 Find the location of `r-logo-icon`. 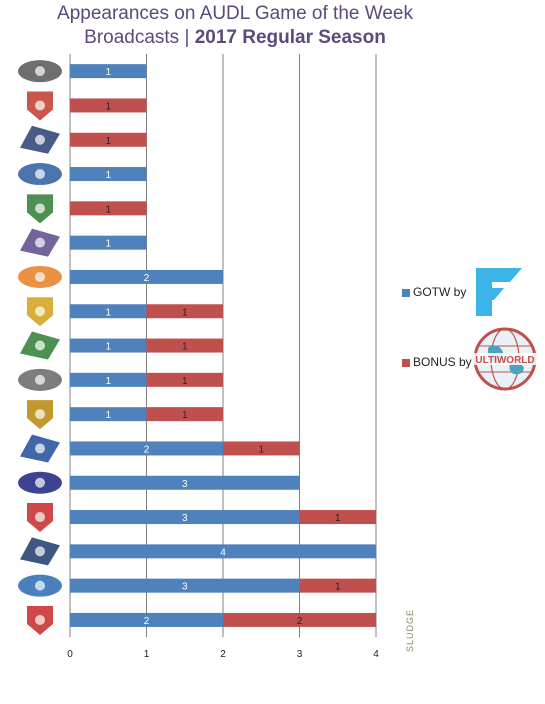

r-logo-icon is located at coordinates (40, 448).